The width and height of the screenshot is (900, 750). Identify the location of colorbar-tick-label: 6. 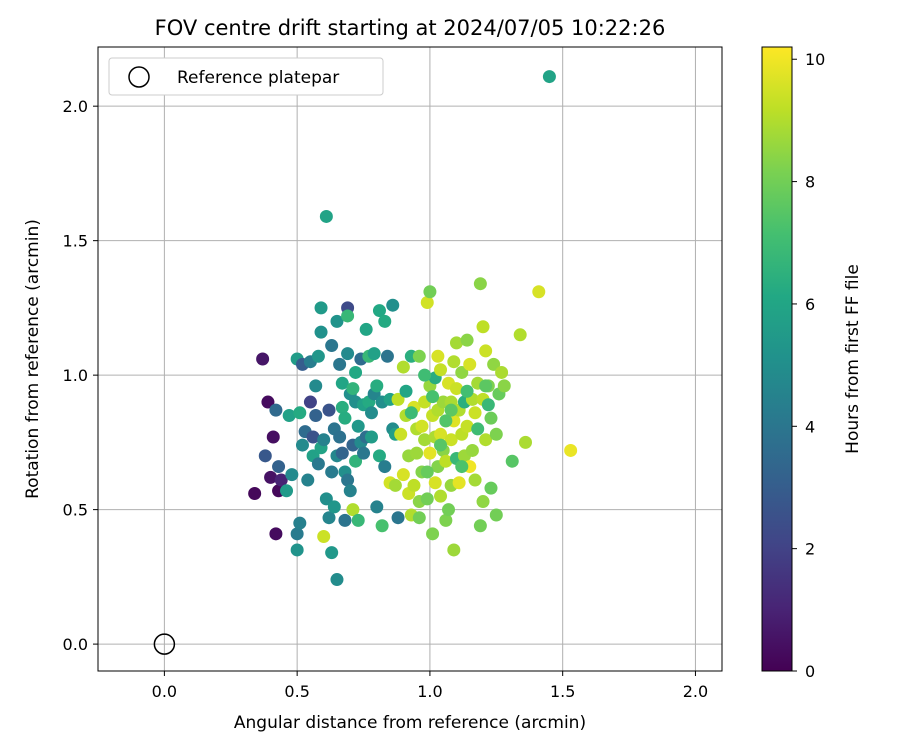
(810, 304).